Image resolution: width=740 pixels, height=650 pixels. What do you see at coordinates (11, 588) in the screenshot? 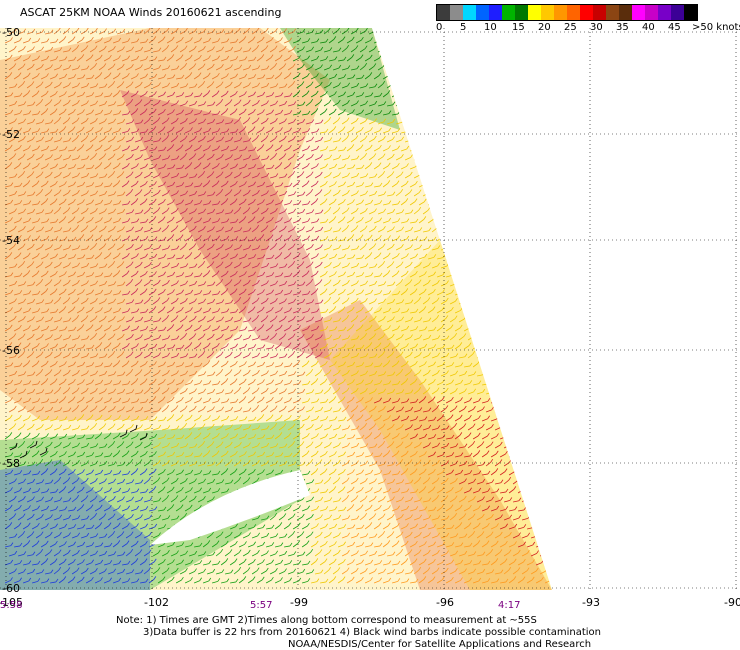
I see `lat-label: -60` at bounding box center [11, 588].